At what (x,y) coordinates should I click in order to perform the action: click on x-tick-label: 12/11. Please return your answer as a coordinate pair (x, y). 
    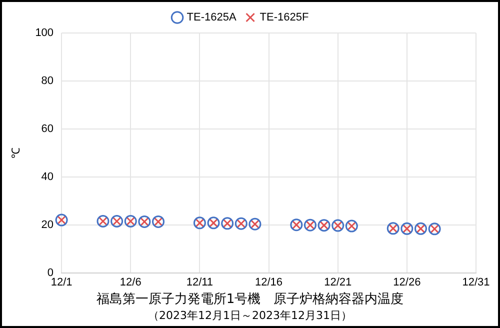
    Looking at the image, I should click on (200, 282).